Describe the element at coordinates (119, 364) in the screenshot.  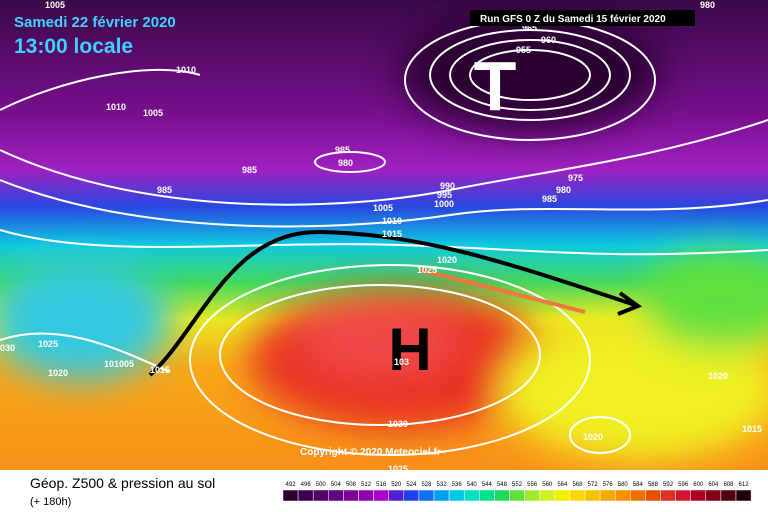
I see `isobar-label: 101005` at that location.